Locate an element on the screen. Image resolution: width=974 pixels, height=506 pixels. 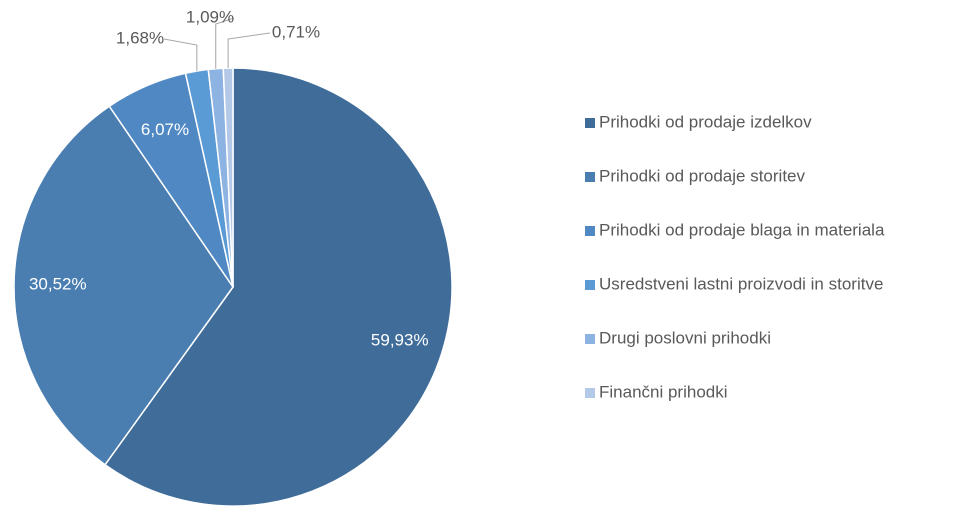
data-label: 6,07% is located at coordinates (165, 129).